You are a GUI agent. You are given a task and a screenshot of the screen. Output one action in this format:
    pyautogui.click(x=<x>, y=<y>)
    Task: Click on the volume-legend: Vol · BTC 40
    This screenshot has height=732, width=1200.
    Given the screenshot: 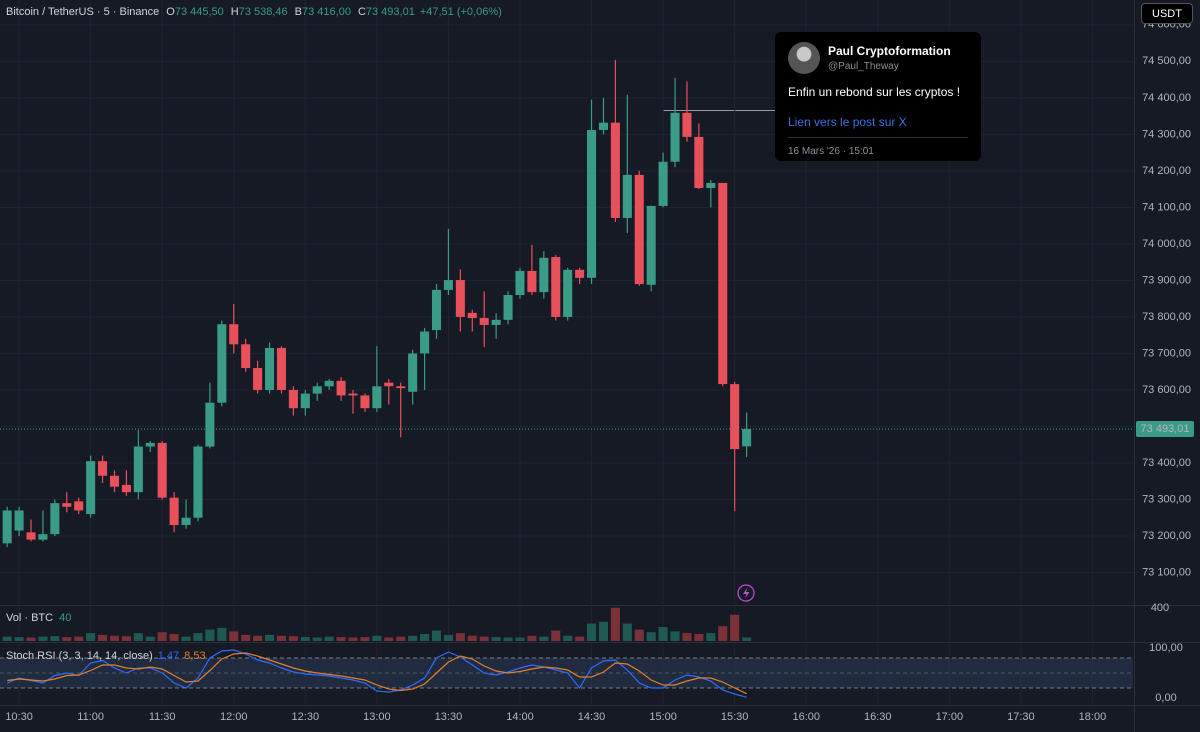 What is the action you would take?
    pyautogui.click(x=38, y=618)
    